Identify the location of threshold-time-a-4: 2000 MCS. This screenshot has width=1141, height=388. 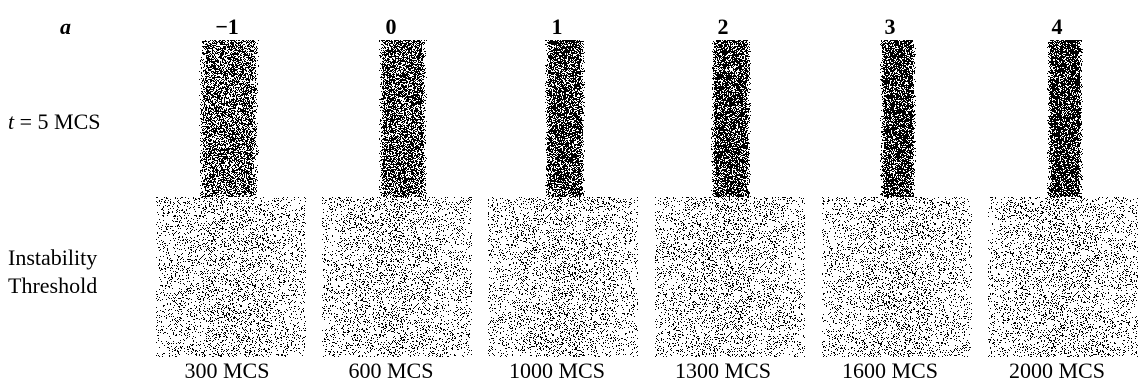
(1057, 370).